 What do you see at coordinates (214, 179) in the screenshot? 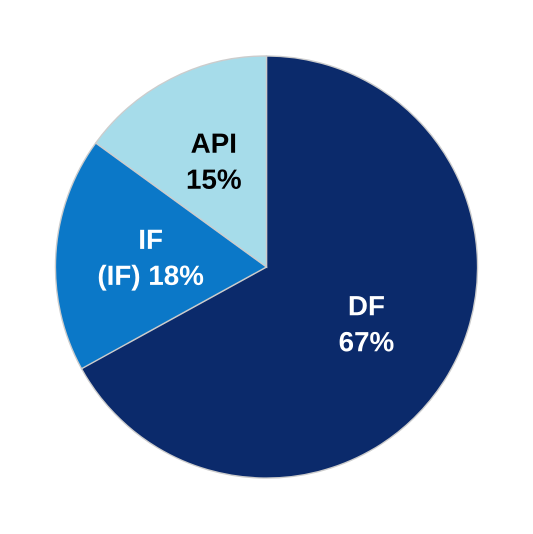
I see `data-label: 15%` at bounding box center [214, 179].